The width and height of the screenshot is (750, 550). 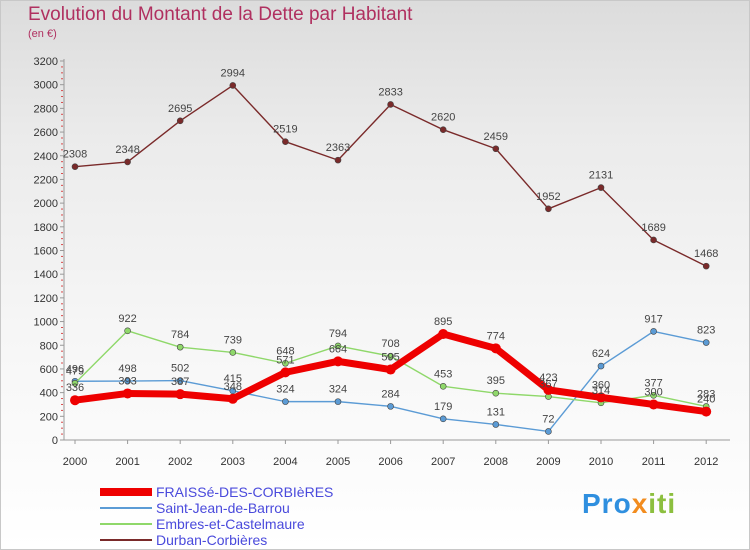 What do you see at coordinates (653, 319) in the screenshot?
I see `data-label: 917` at bounding box center [653, 319].